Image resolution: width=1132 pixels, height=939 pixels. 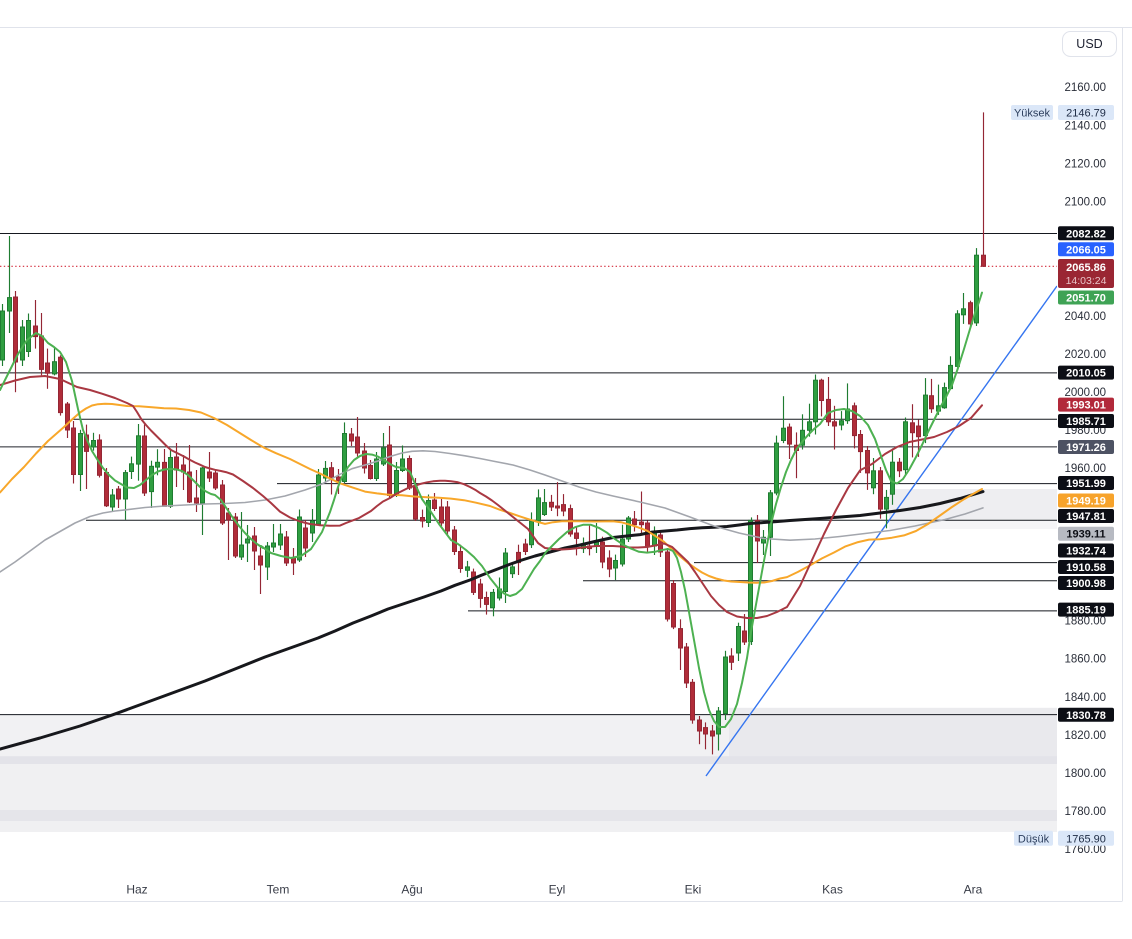 I want to click on svg-text: 1820.00, so click(x=1086, y=736).